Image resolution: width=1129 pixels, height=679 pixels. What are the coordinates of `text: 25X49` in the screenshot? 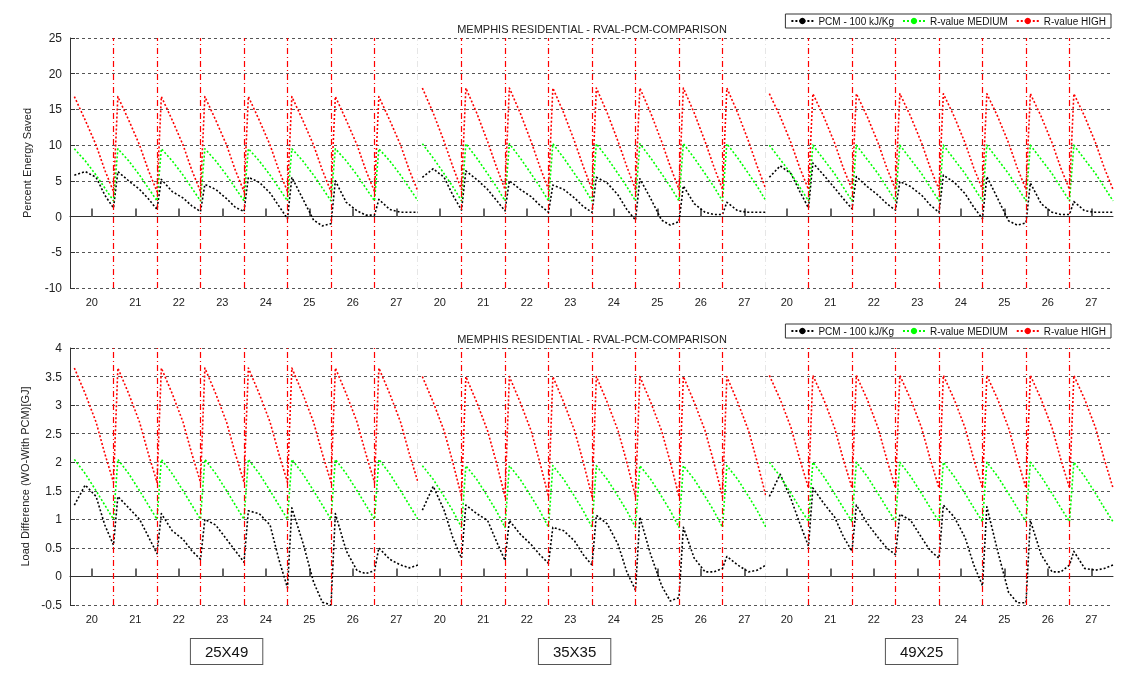 It's located at (226, 651).